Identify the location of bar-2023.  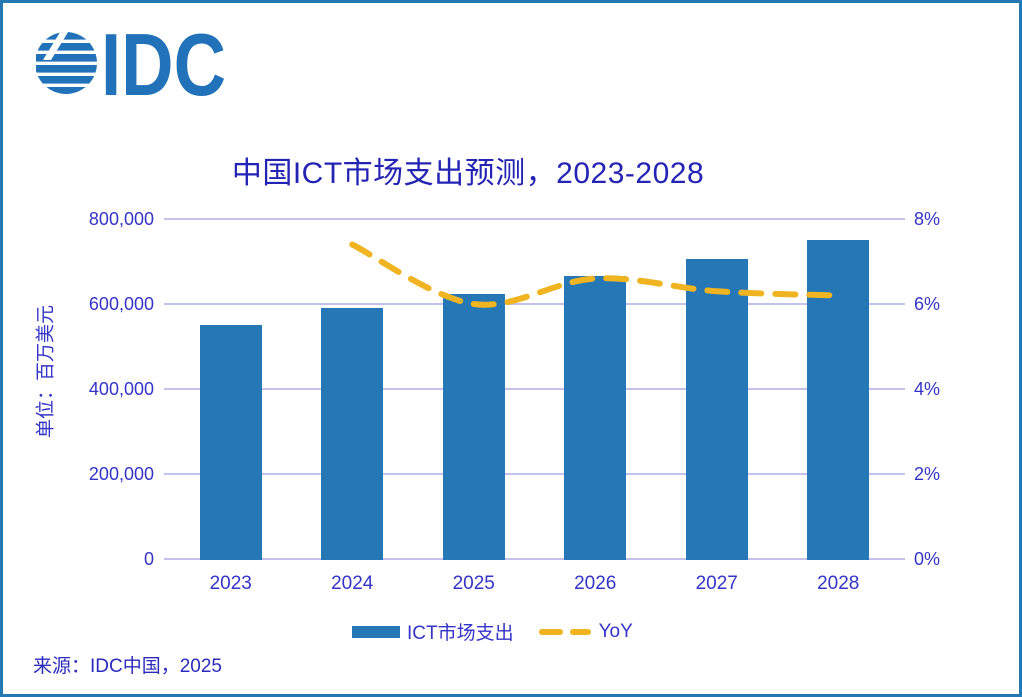
(230, 442).